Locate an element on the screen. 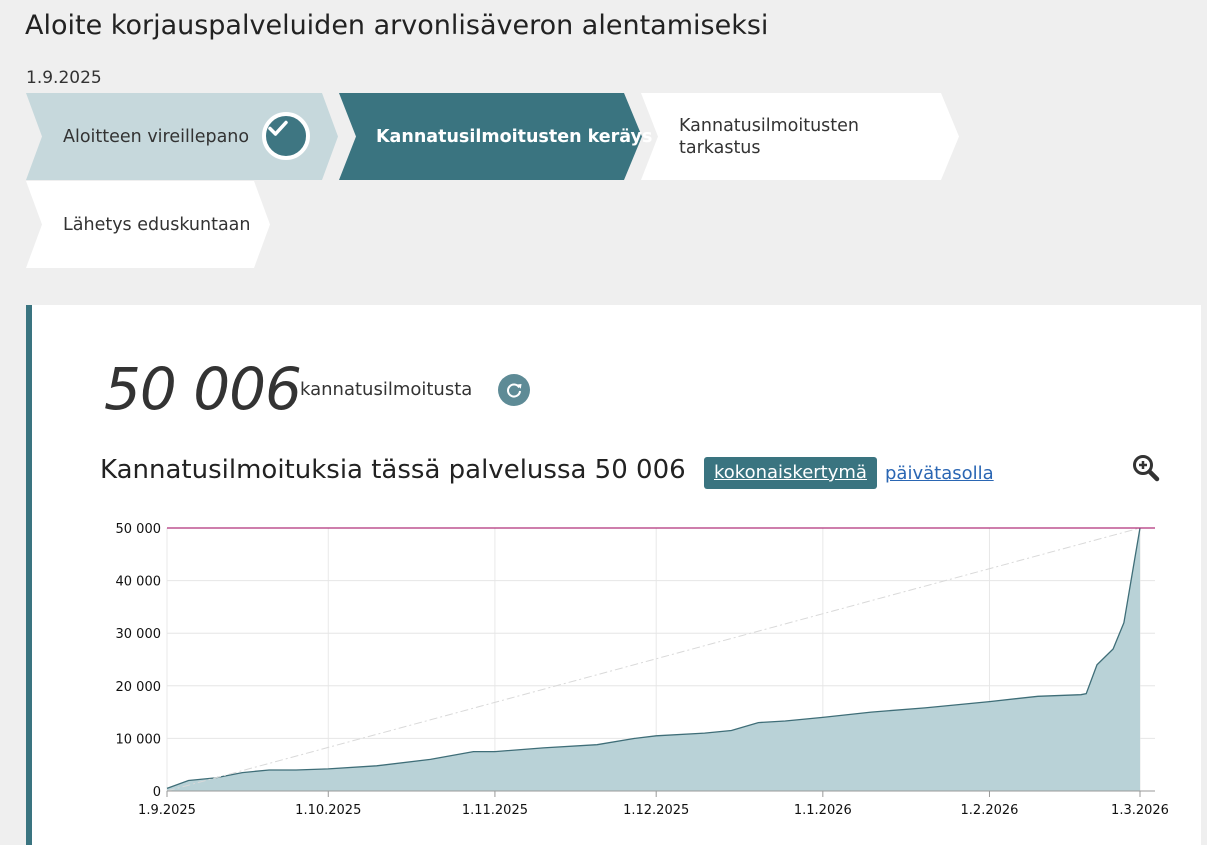 The image size is (1207, 845). y-tick-label: 50 000 is located at coordinates (139, 529).